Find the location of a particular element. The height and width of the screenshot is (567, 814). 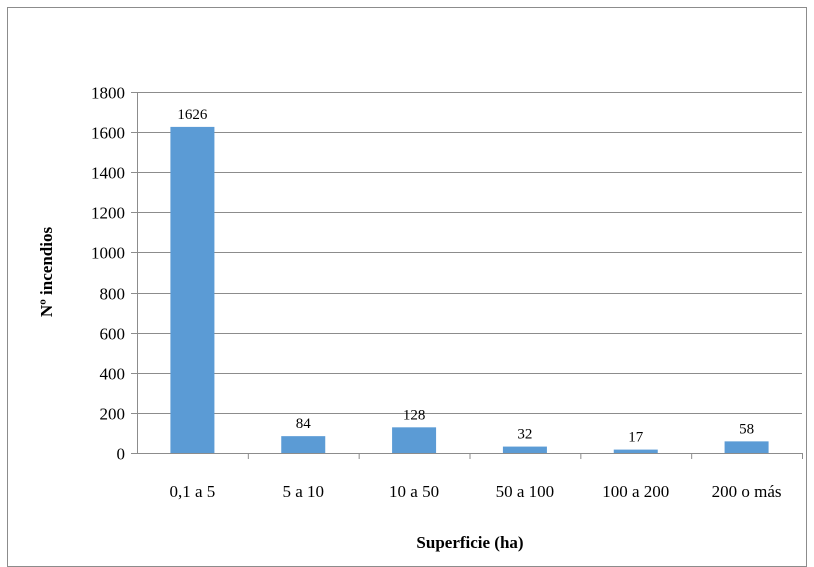

y-tick-label: 1800 is located at coordinates (108, 93).